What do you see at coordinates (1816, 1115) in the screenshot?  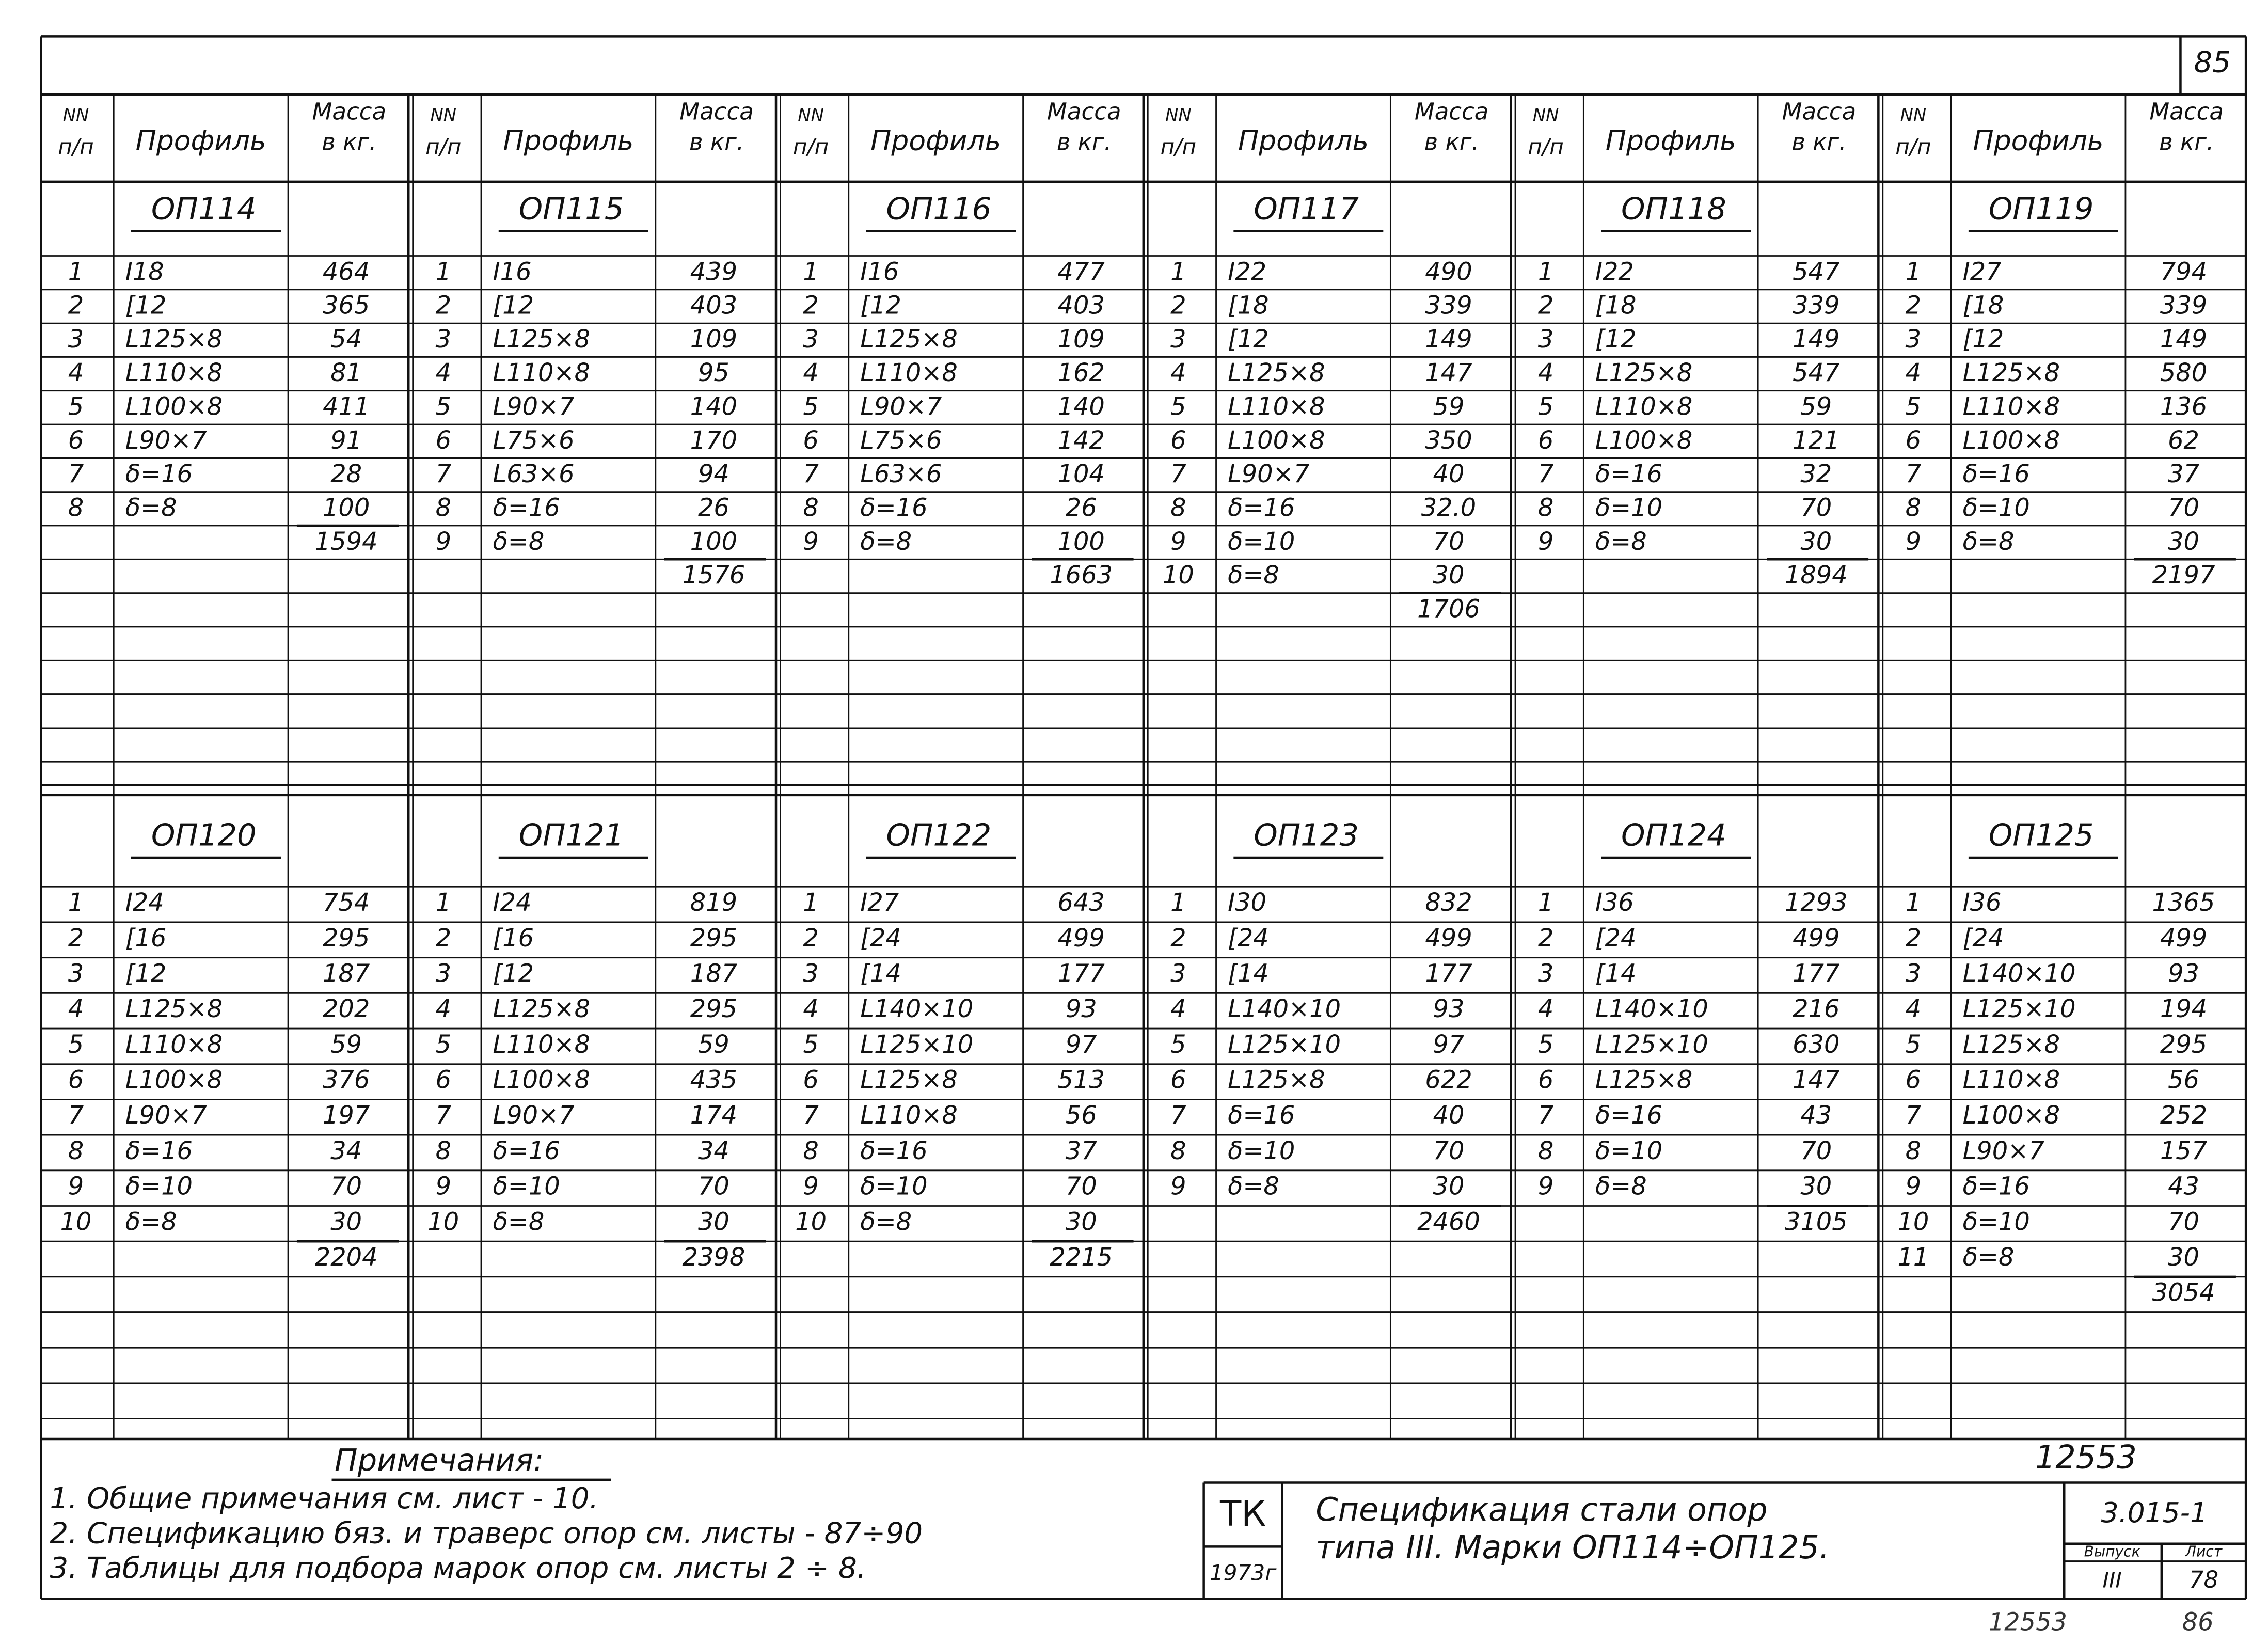 I see `row-mass: 43` at bounding box center [1816, 1115].